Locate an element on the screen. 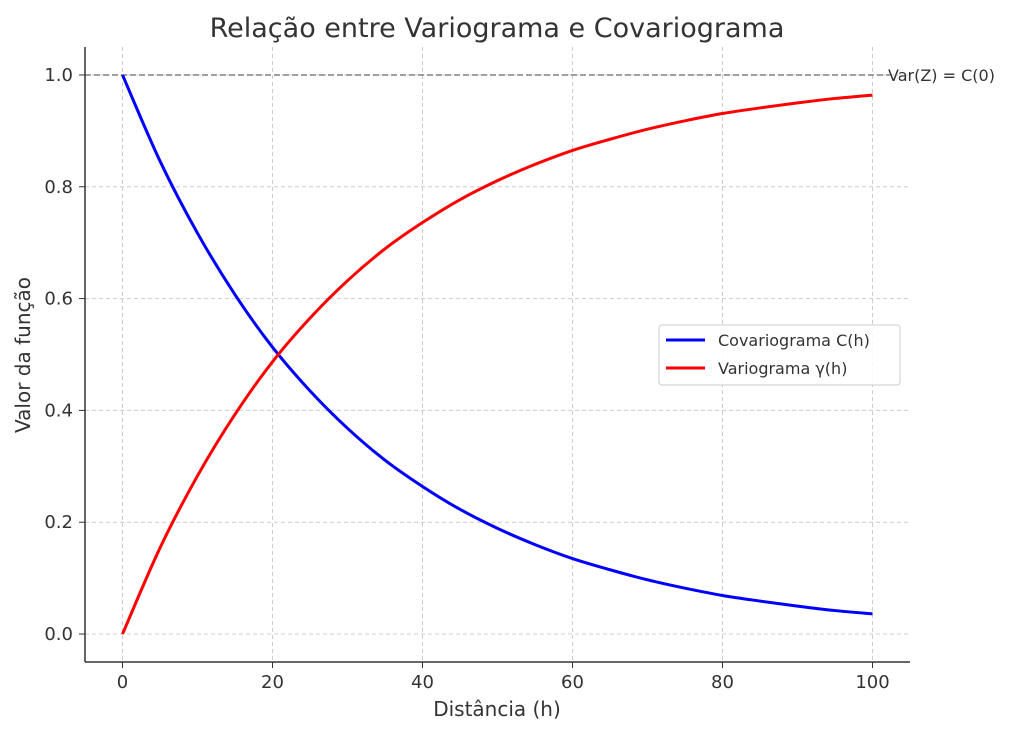 The height and width of the screenshot is (738, 1024). y-axis-label: Valor da função is located at coordinates (23, 355).